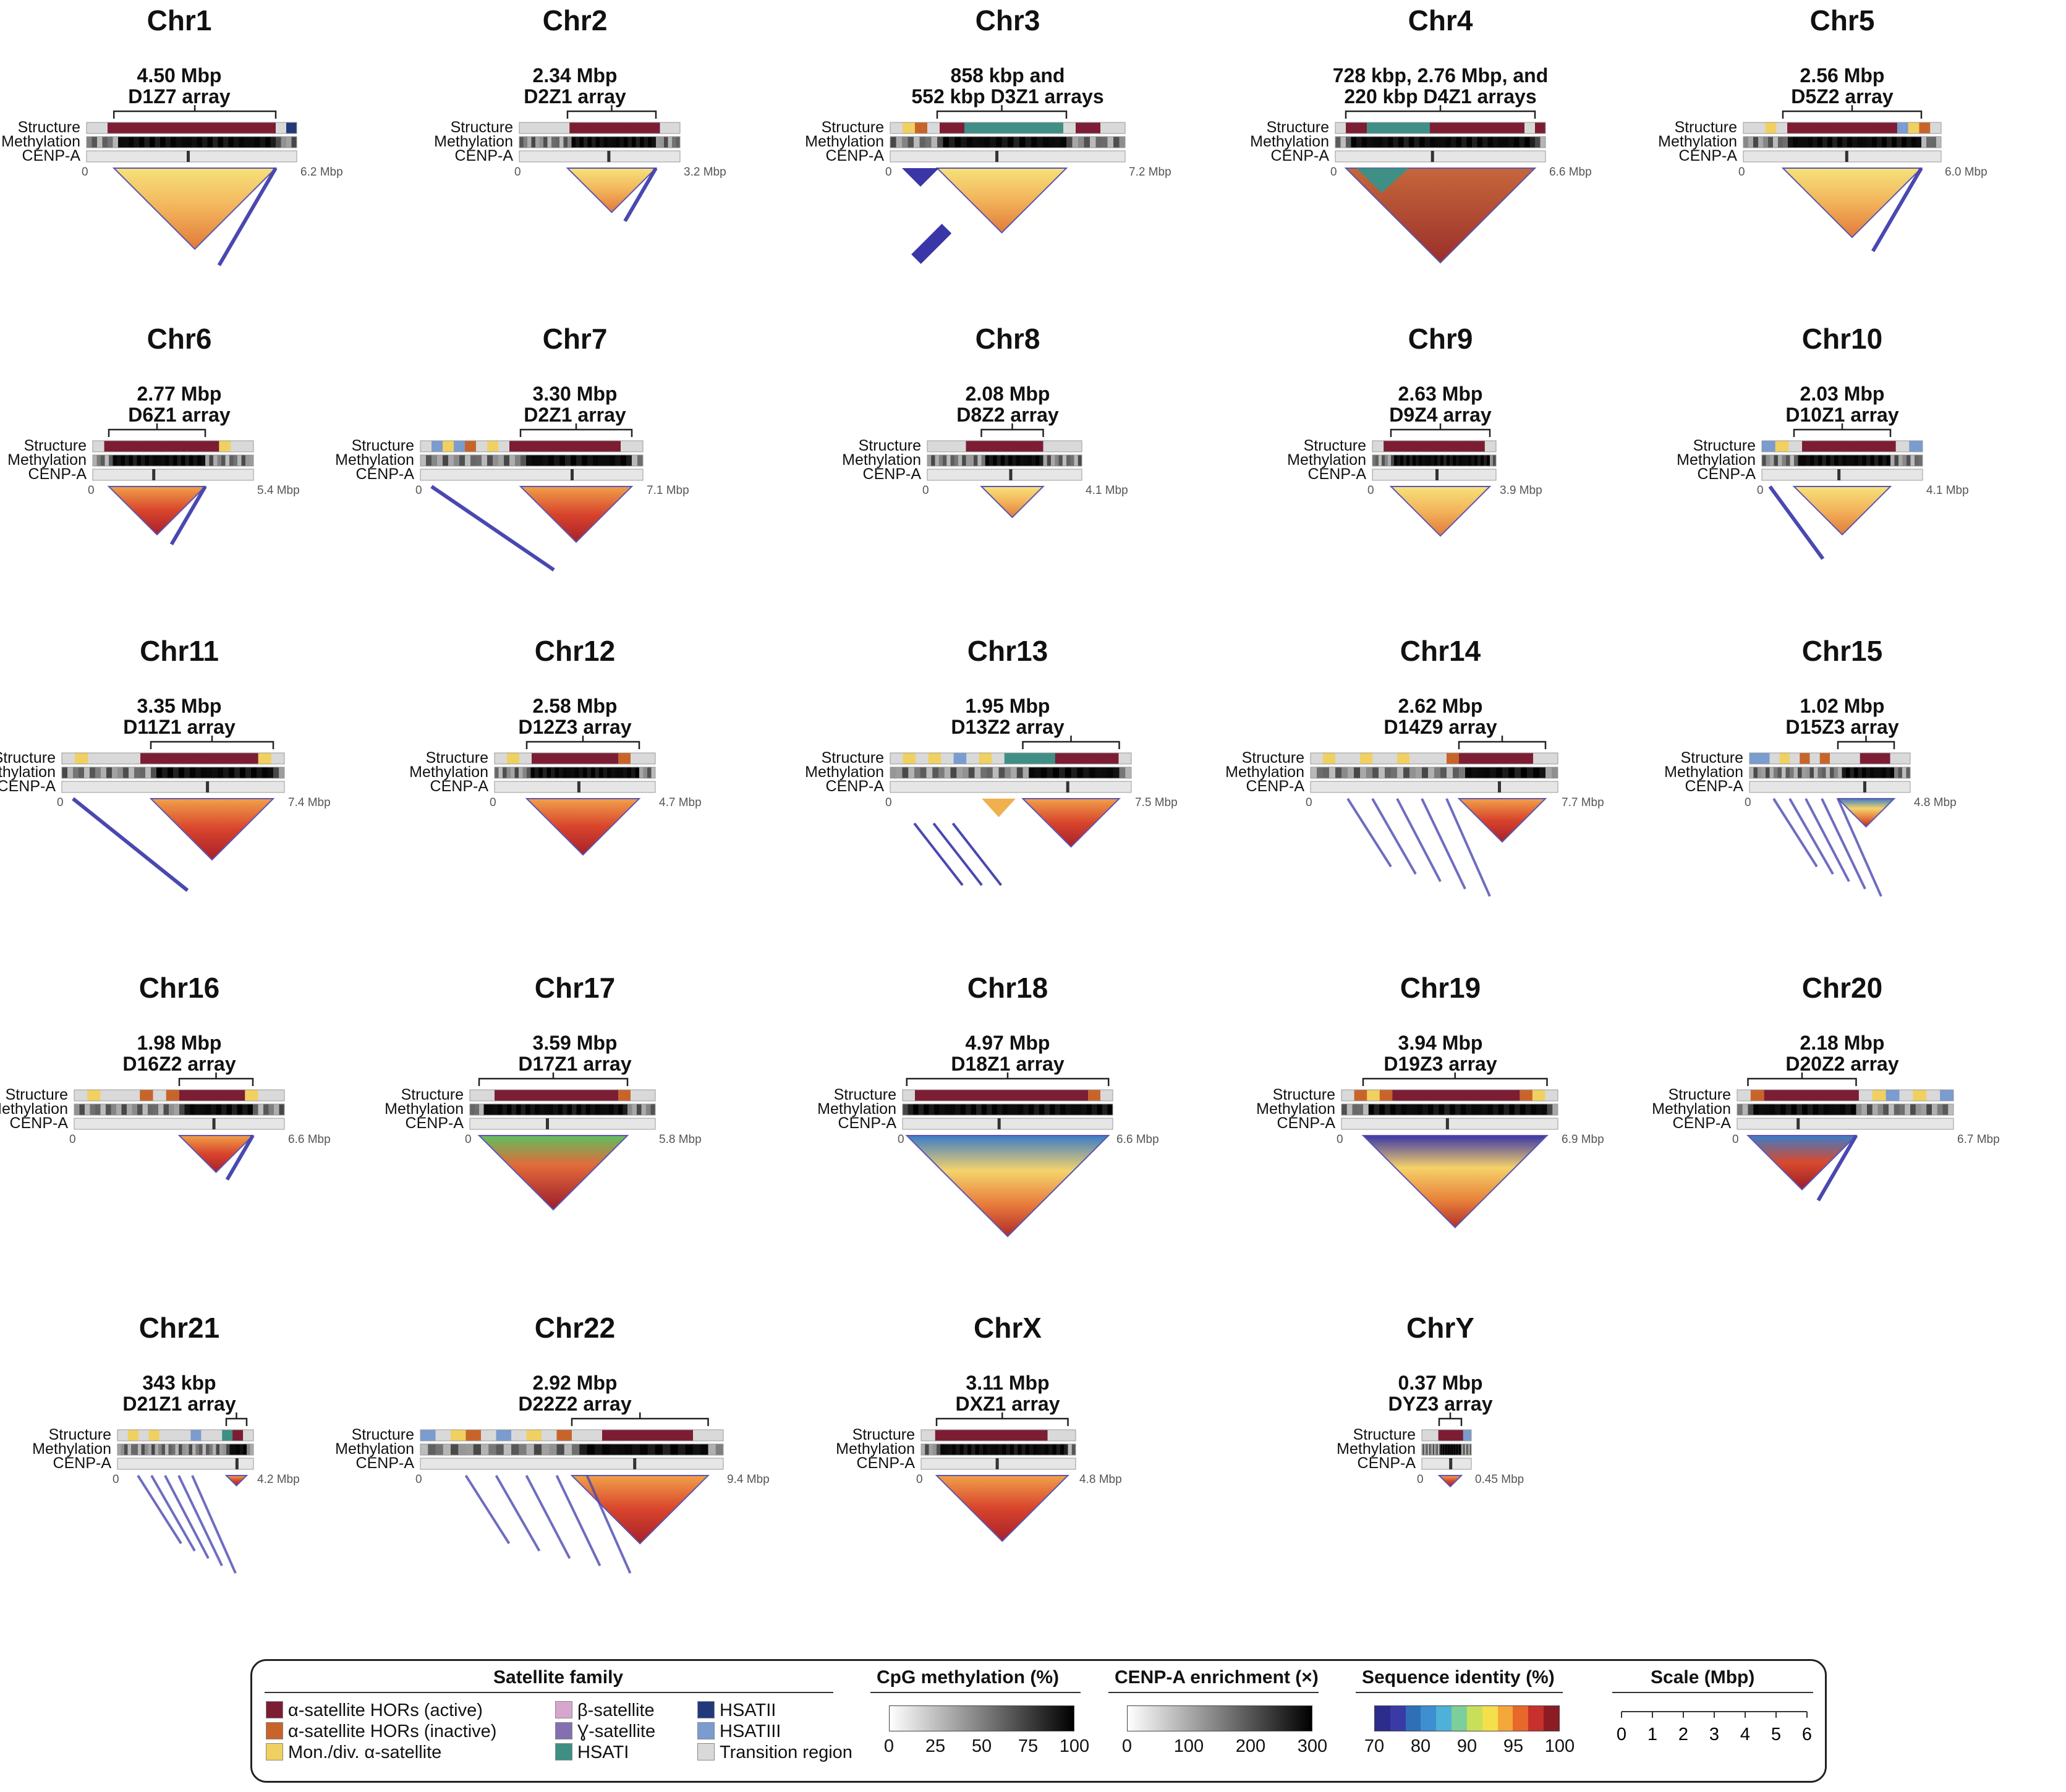  Describe the element at coordinates (1008, 75) in the screenshot. I see `array-size-label: 858 kbp and` at that location.